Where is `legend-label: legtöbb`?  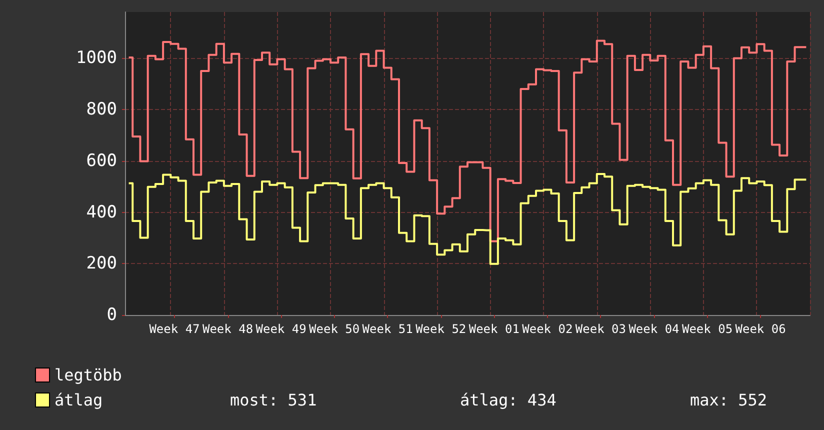 legend-label: legtöbb is located at coordinates (88, 375).